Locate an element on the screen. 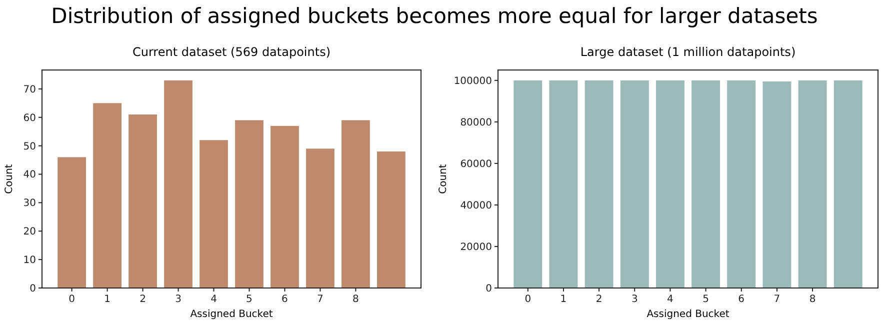 This screenshot has width=885, height=326. y-tick-label: 40000 is located at coordinates (476, 206).